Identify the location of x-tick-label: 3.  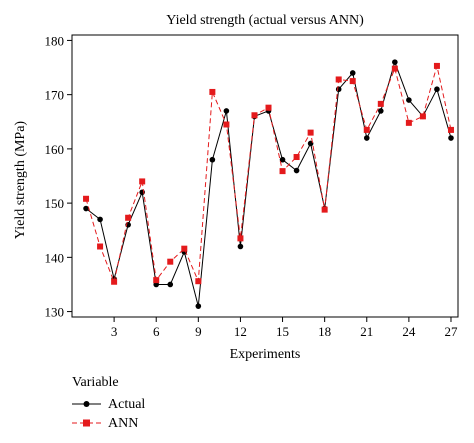
(114, 331).